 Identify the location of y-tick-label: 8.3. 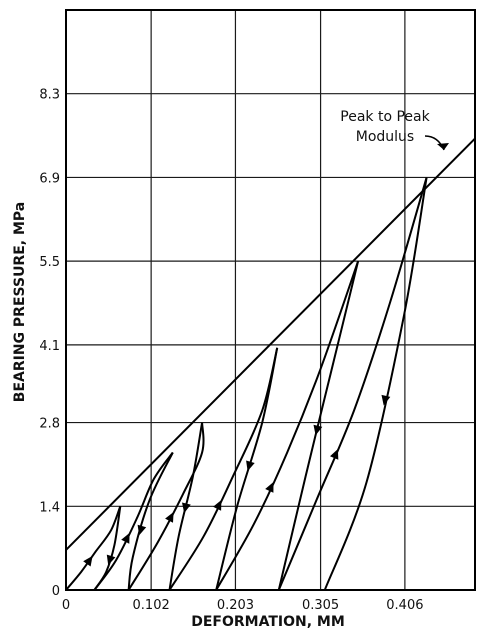
(49, 95).